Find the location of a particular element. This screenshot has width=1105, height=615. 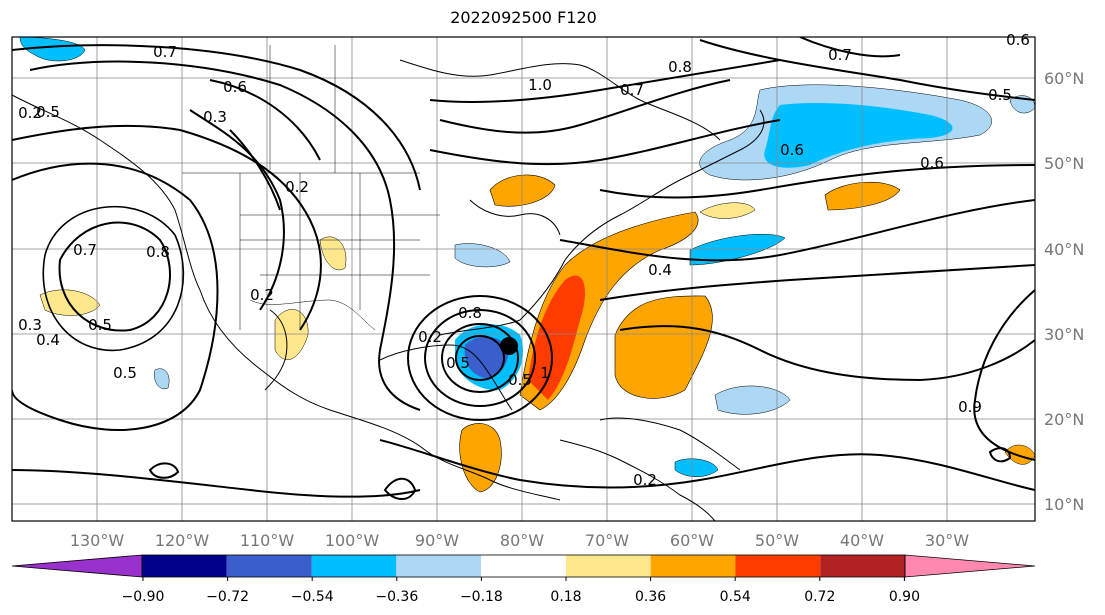

lon-tick-label: 120°W is located at coordinates (182, 540).